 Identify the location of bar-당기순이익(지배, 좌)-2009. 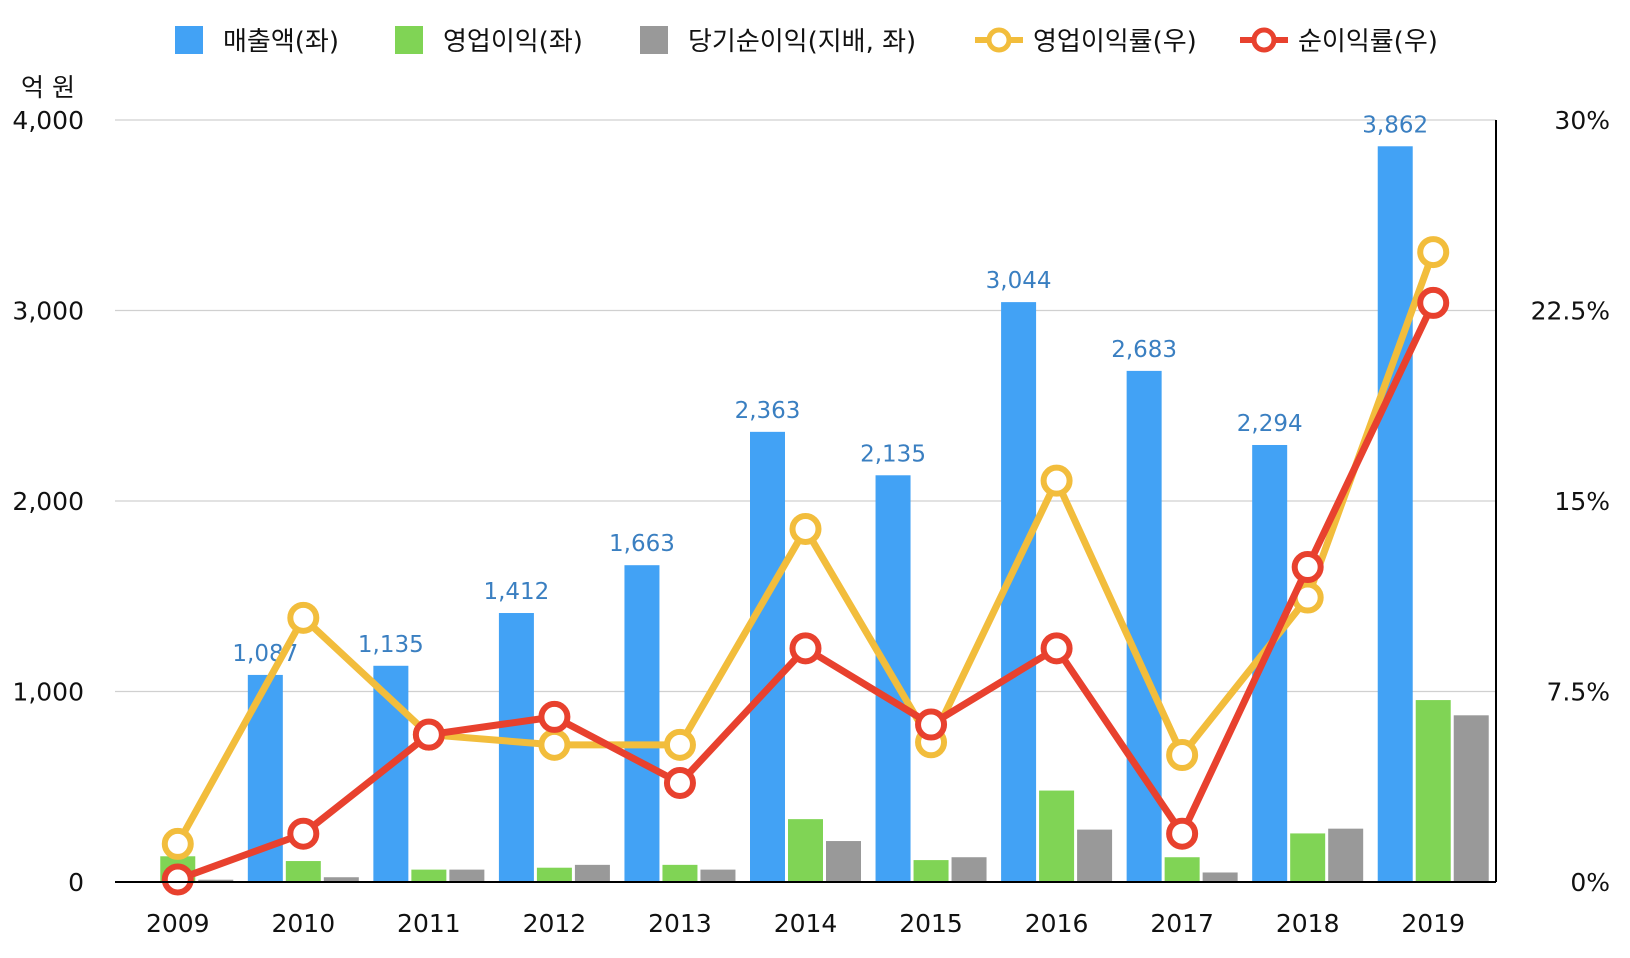
(216, 880).